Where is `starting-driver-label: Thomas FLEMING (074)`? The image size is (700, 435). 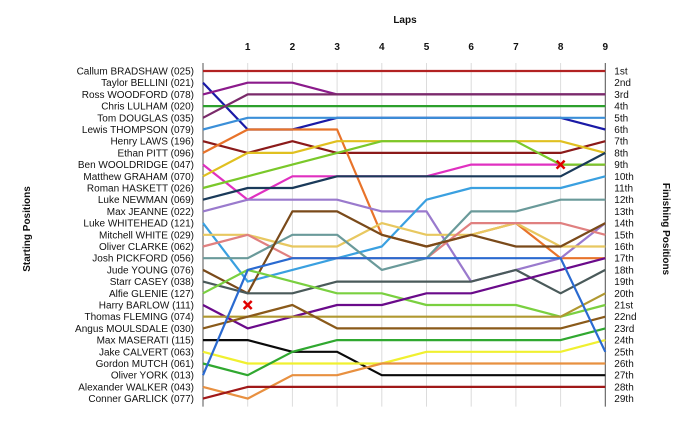 starting-driver-label: Thomas FLEMING (074) is located at coordinates (139, 317).